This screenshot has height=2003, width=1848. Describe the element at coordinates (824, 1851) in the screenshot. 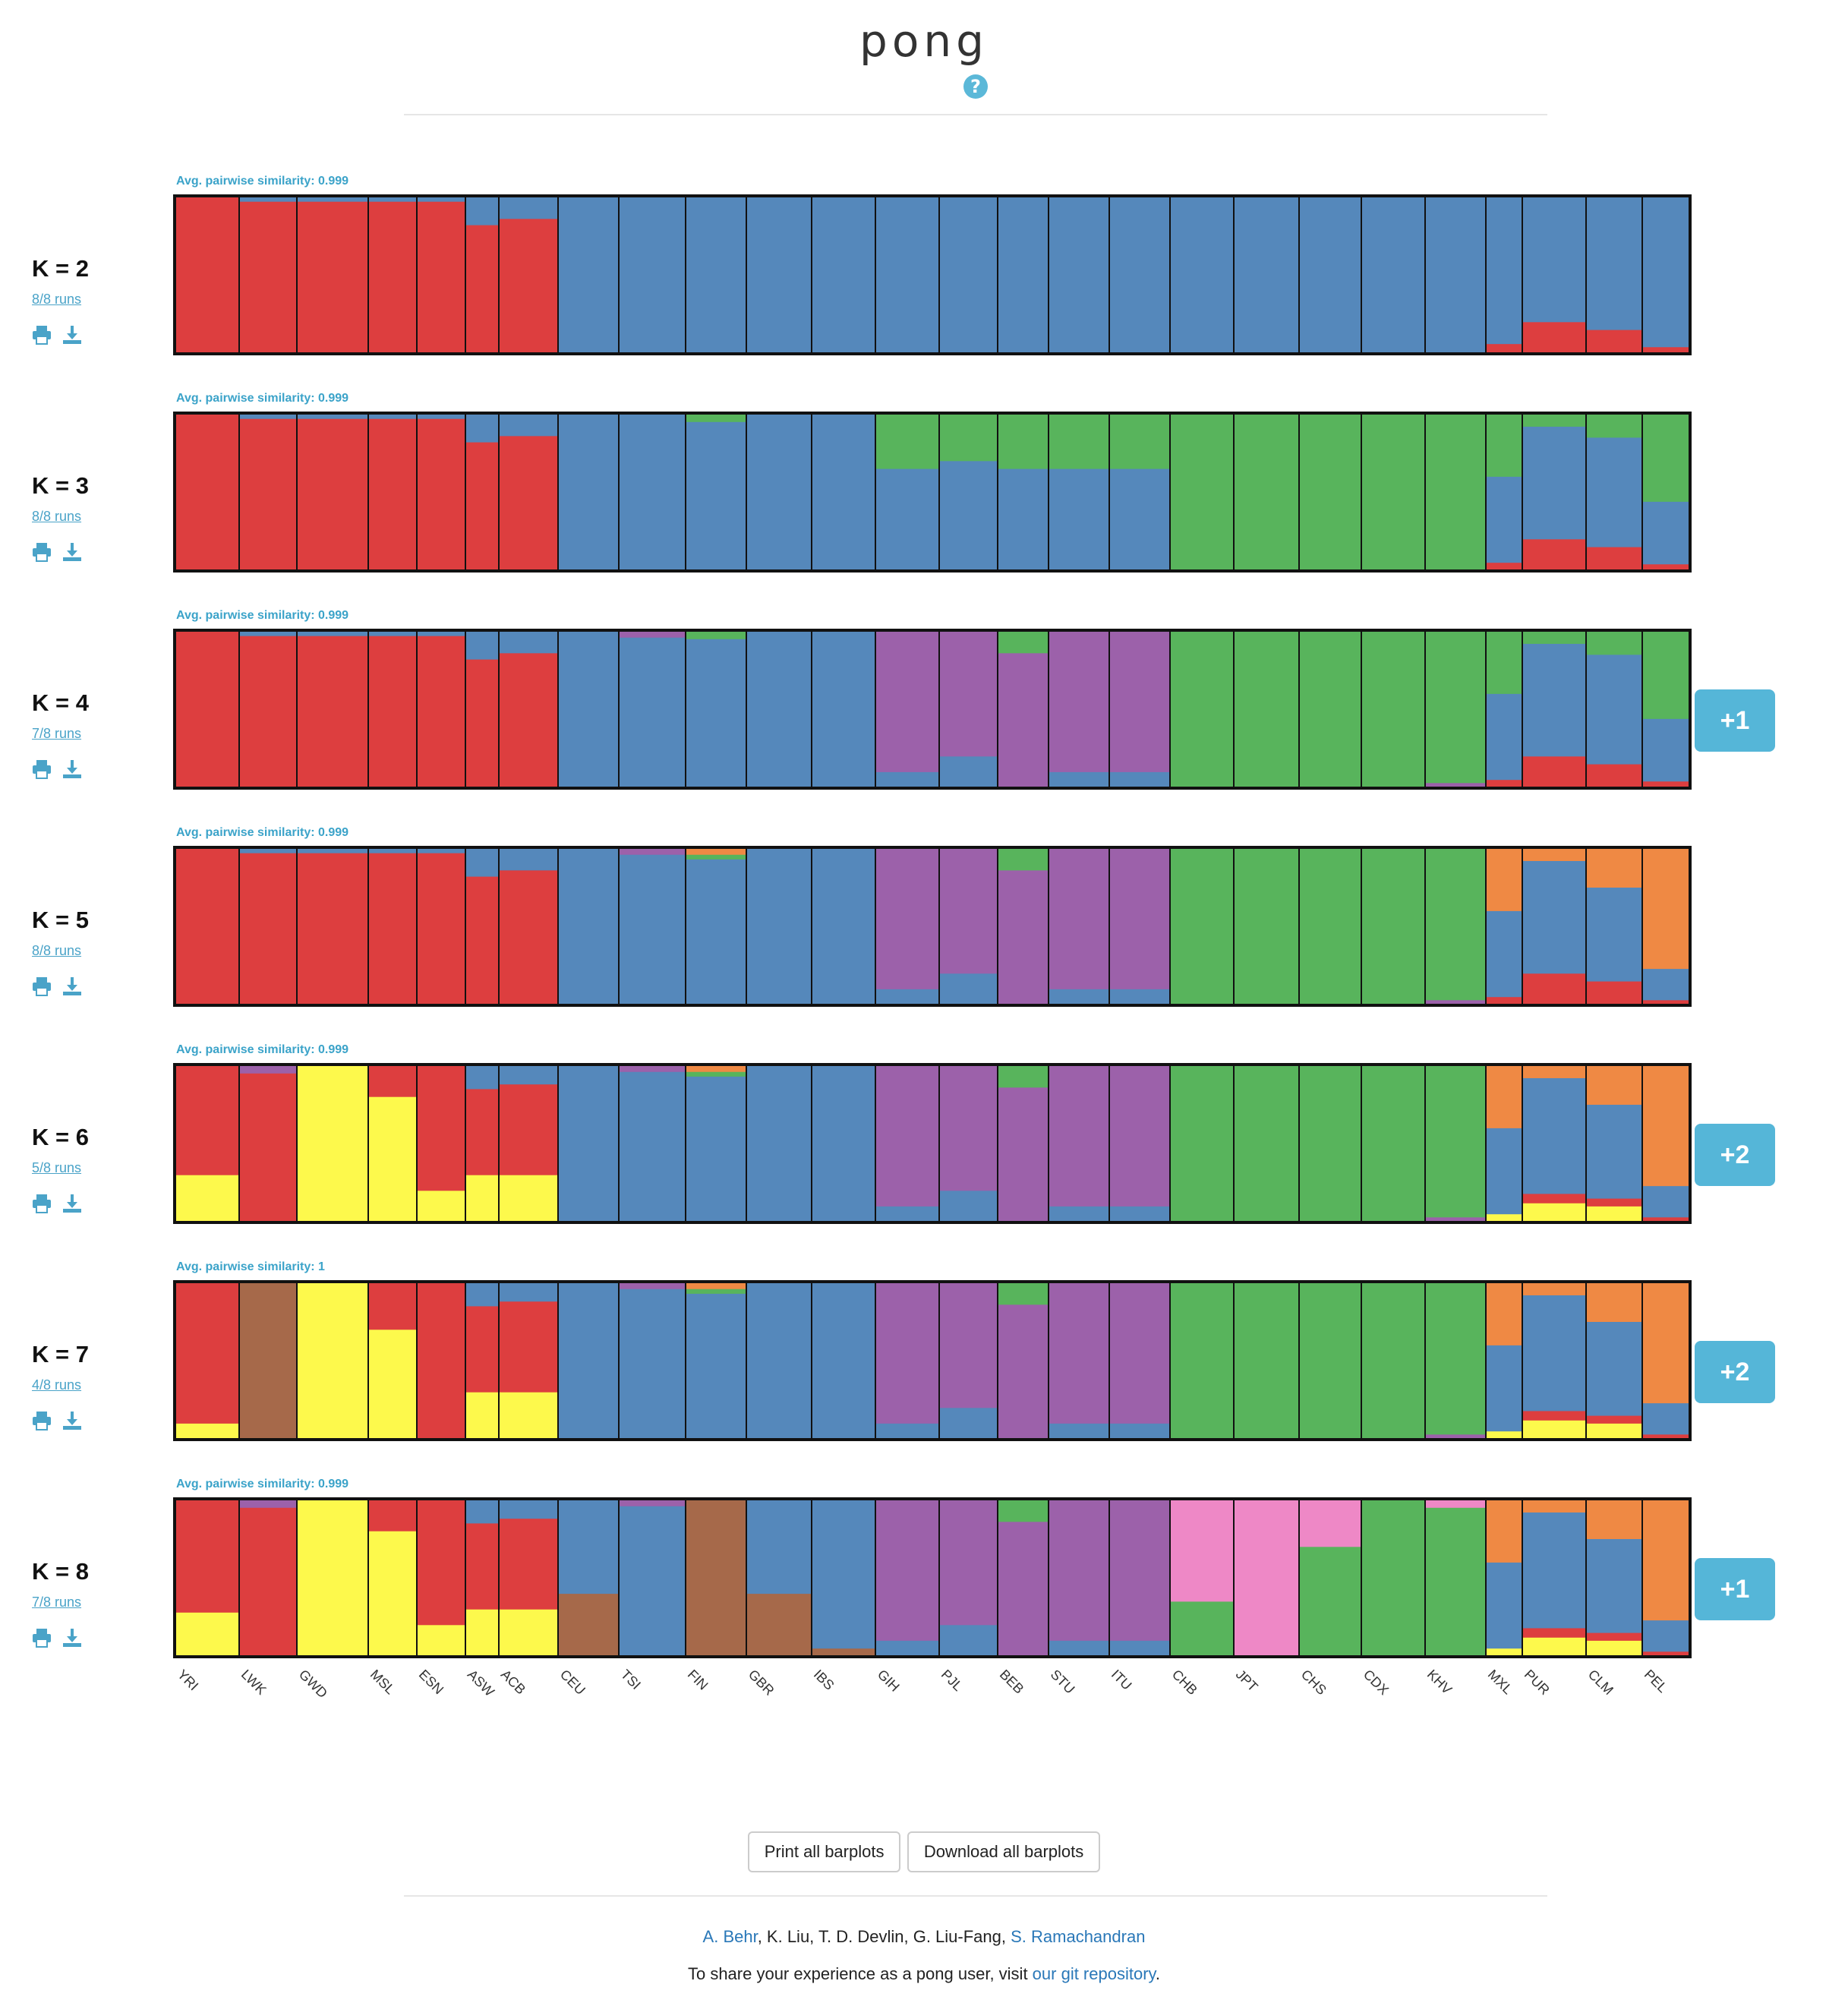

I see `print-all-button: Print all barplots` at that location.